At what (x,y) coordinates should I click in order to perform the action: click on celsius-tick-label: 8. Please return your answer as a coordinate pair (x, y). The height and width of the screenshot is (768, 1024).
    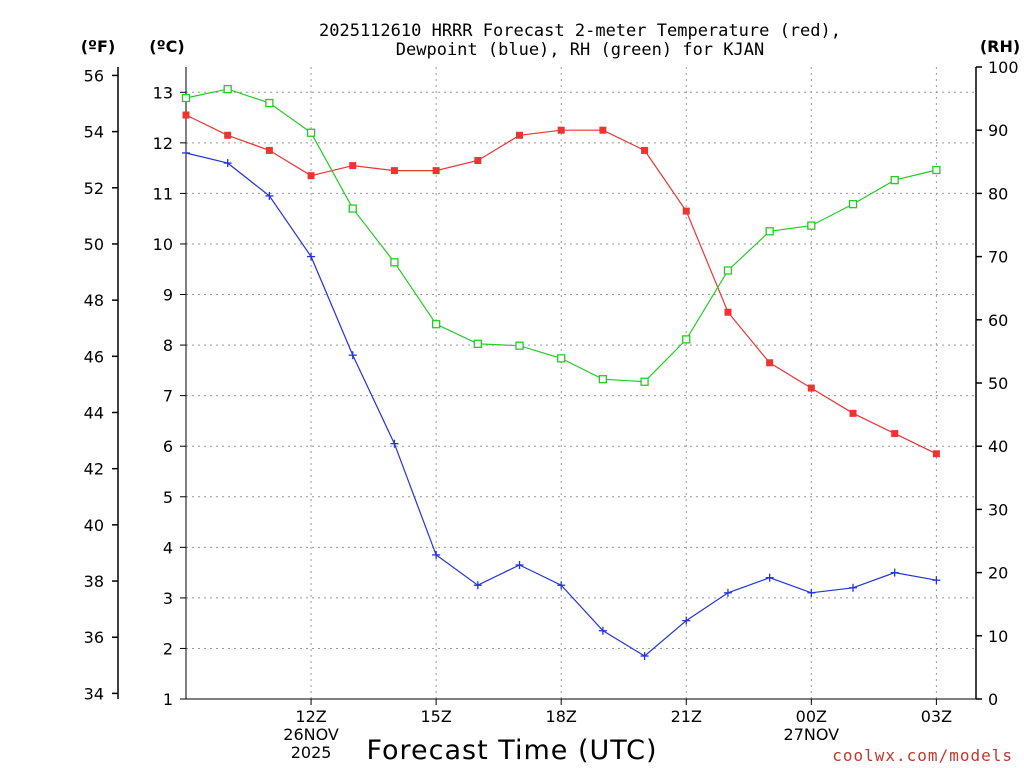
    Looking at the image, I should click on (168, 345).